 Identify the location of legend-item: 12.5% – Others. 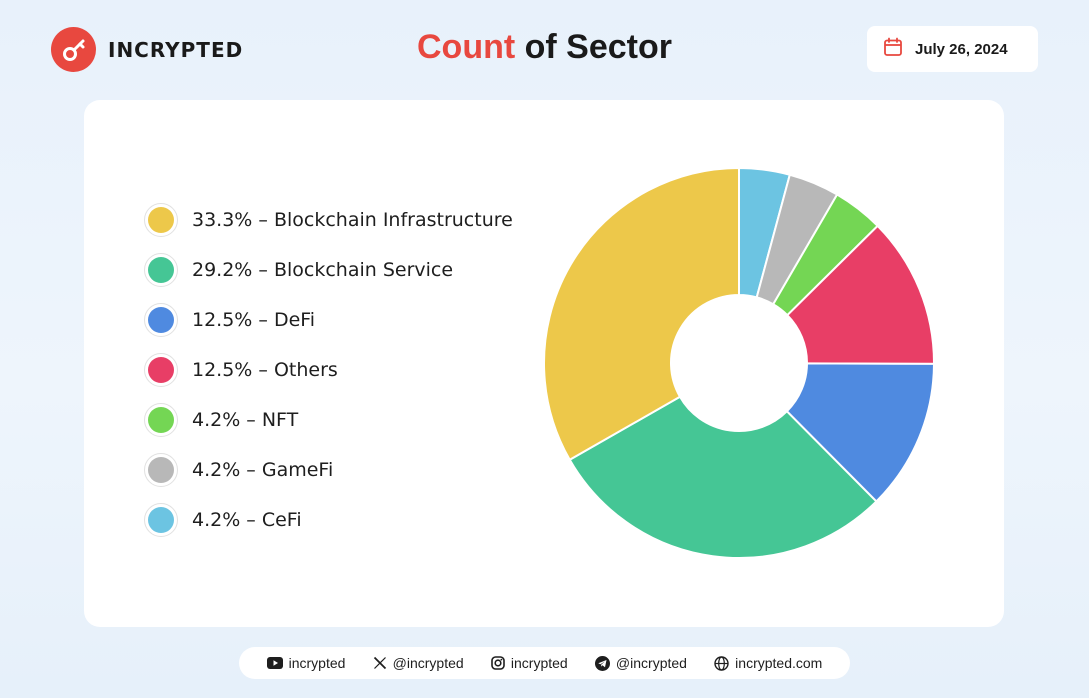
(328, 370).